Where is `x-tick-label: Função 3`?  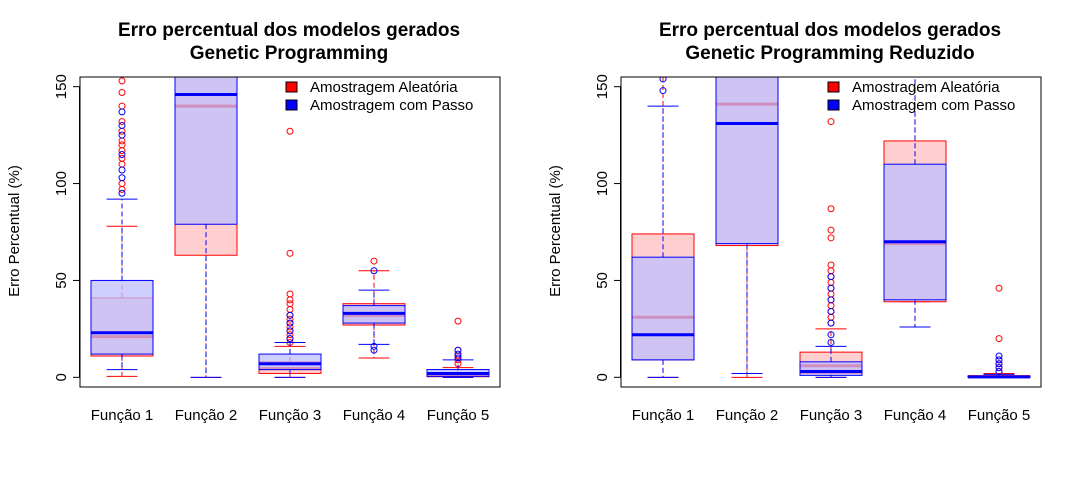
x-tick-label: Função 3 is located at coordinates (831, 415).